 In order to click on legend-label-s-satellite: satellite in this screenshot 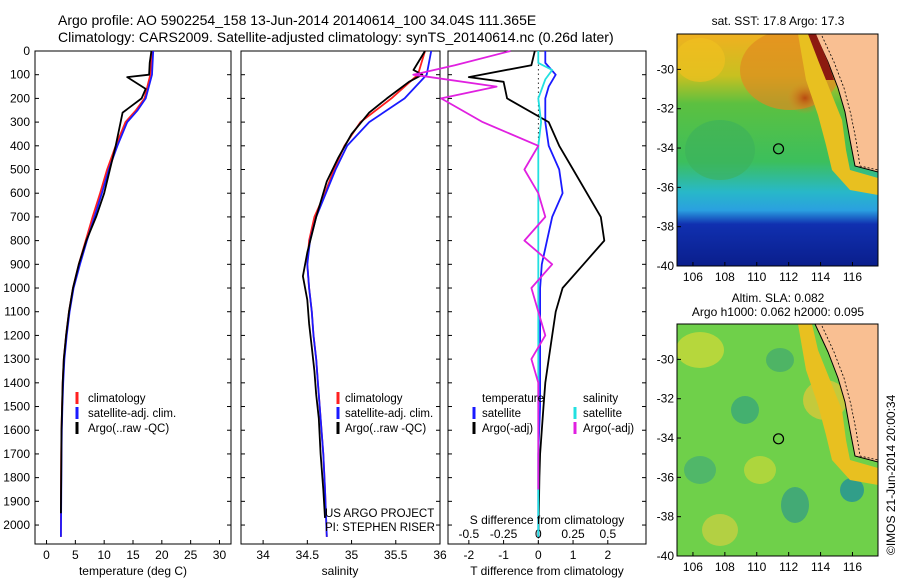, I will do `click(602, 414)`.